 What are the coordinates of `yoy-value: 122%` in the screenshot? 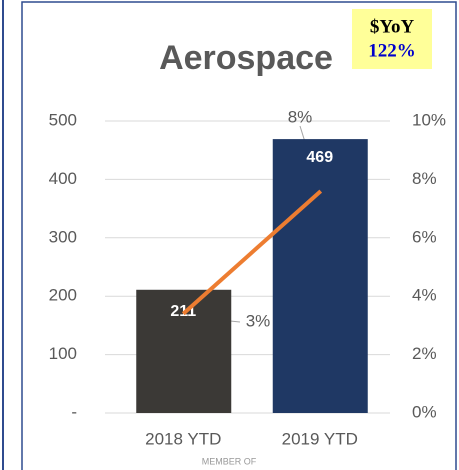 It's located at (392, 50).